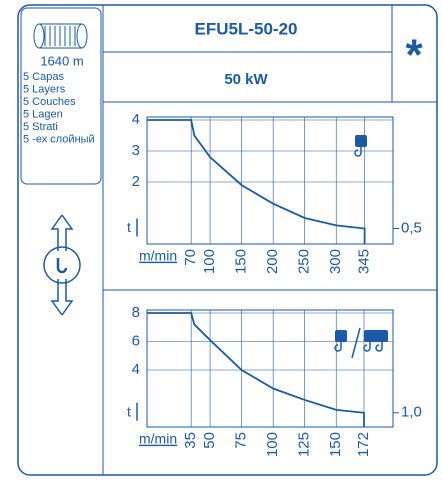 The image size is (443, 485). What do you see at coordinates (62, 265) in the screenshot?
I see `rotation-icon` at bounding box center [62, 265].